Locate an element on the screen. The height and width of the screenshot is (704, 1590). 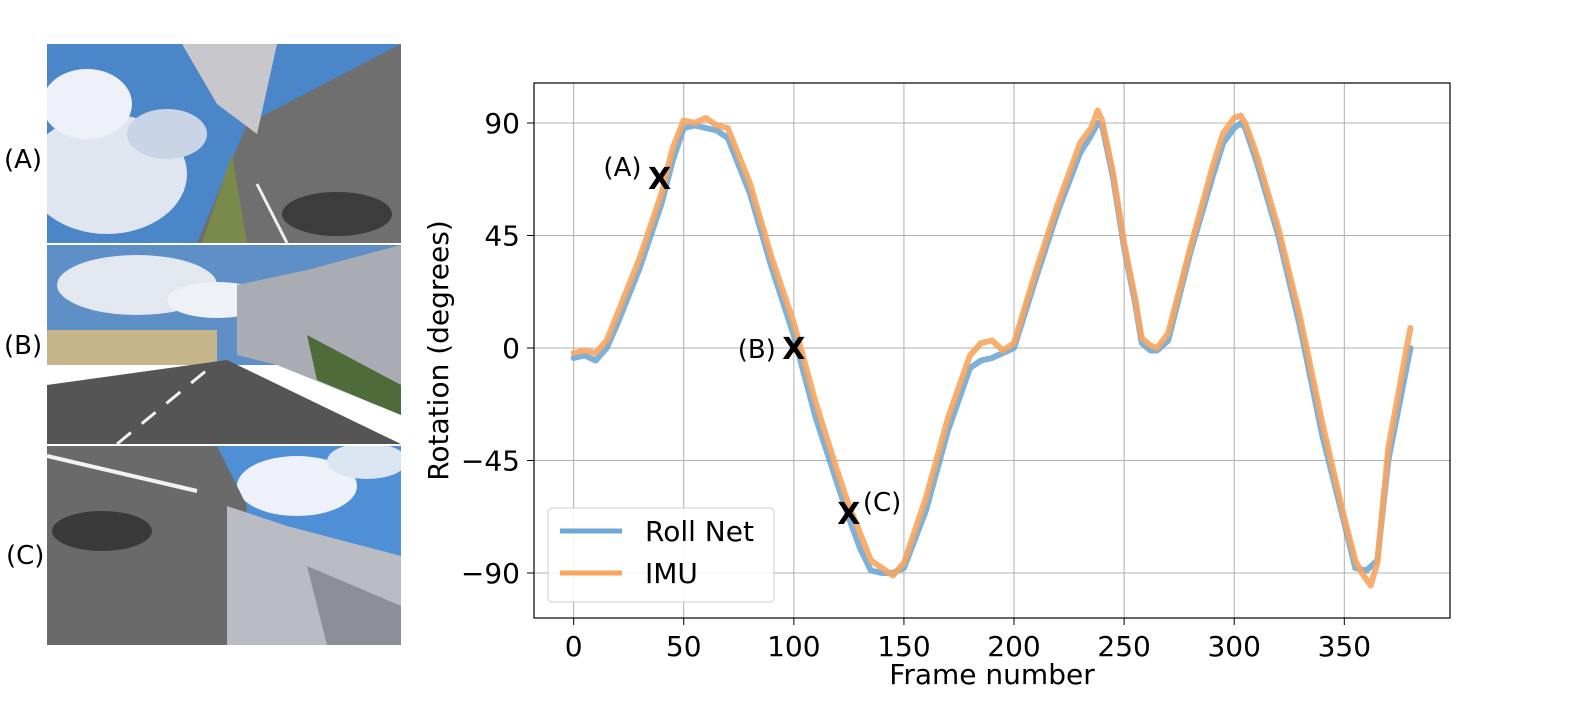
panel-label-b: (B) is located at coordinates (23, 346).